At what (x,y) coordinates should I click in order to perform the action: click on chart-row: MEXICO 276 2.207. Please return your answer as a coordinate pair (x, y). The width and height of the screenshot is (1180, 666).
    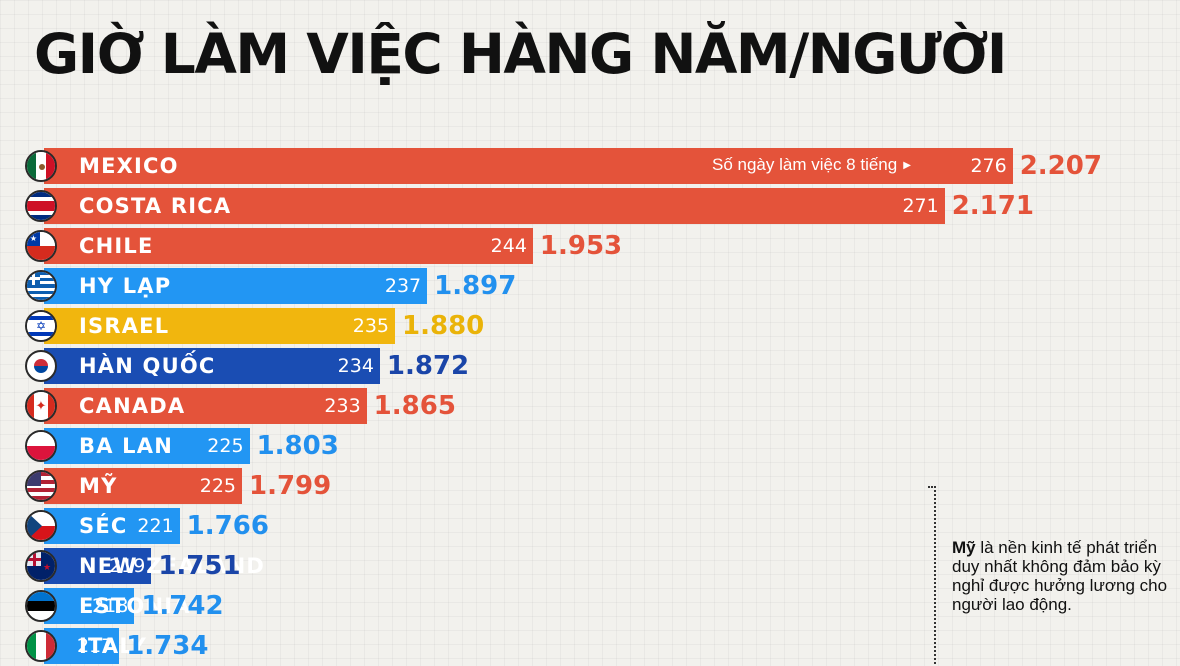
    Looking at the image, I should click on (590, 166).